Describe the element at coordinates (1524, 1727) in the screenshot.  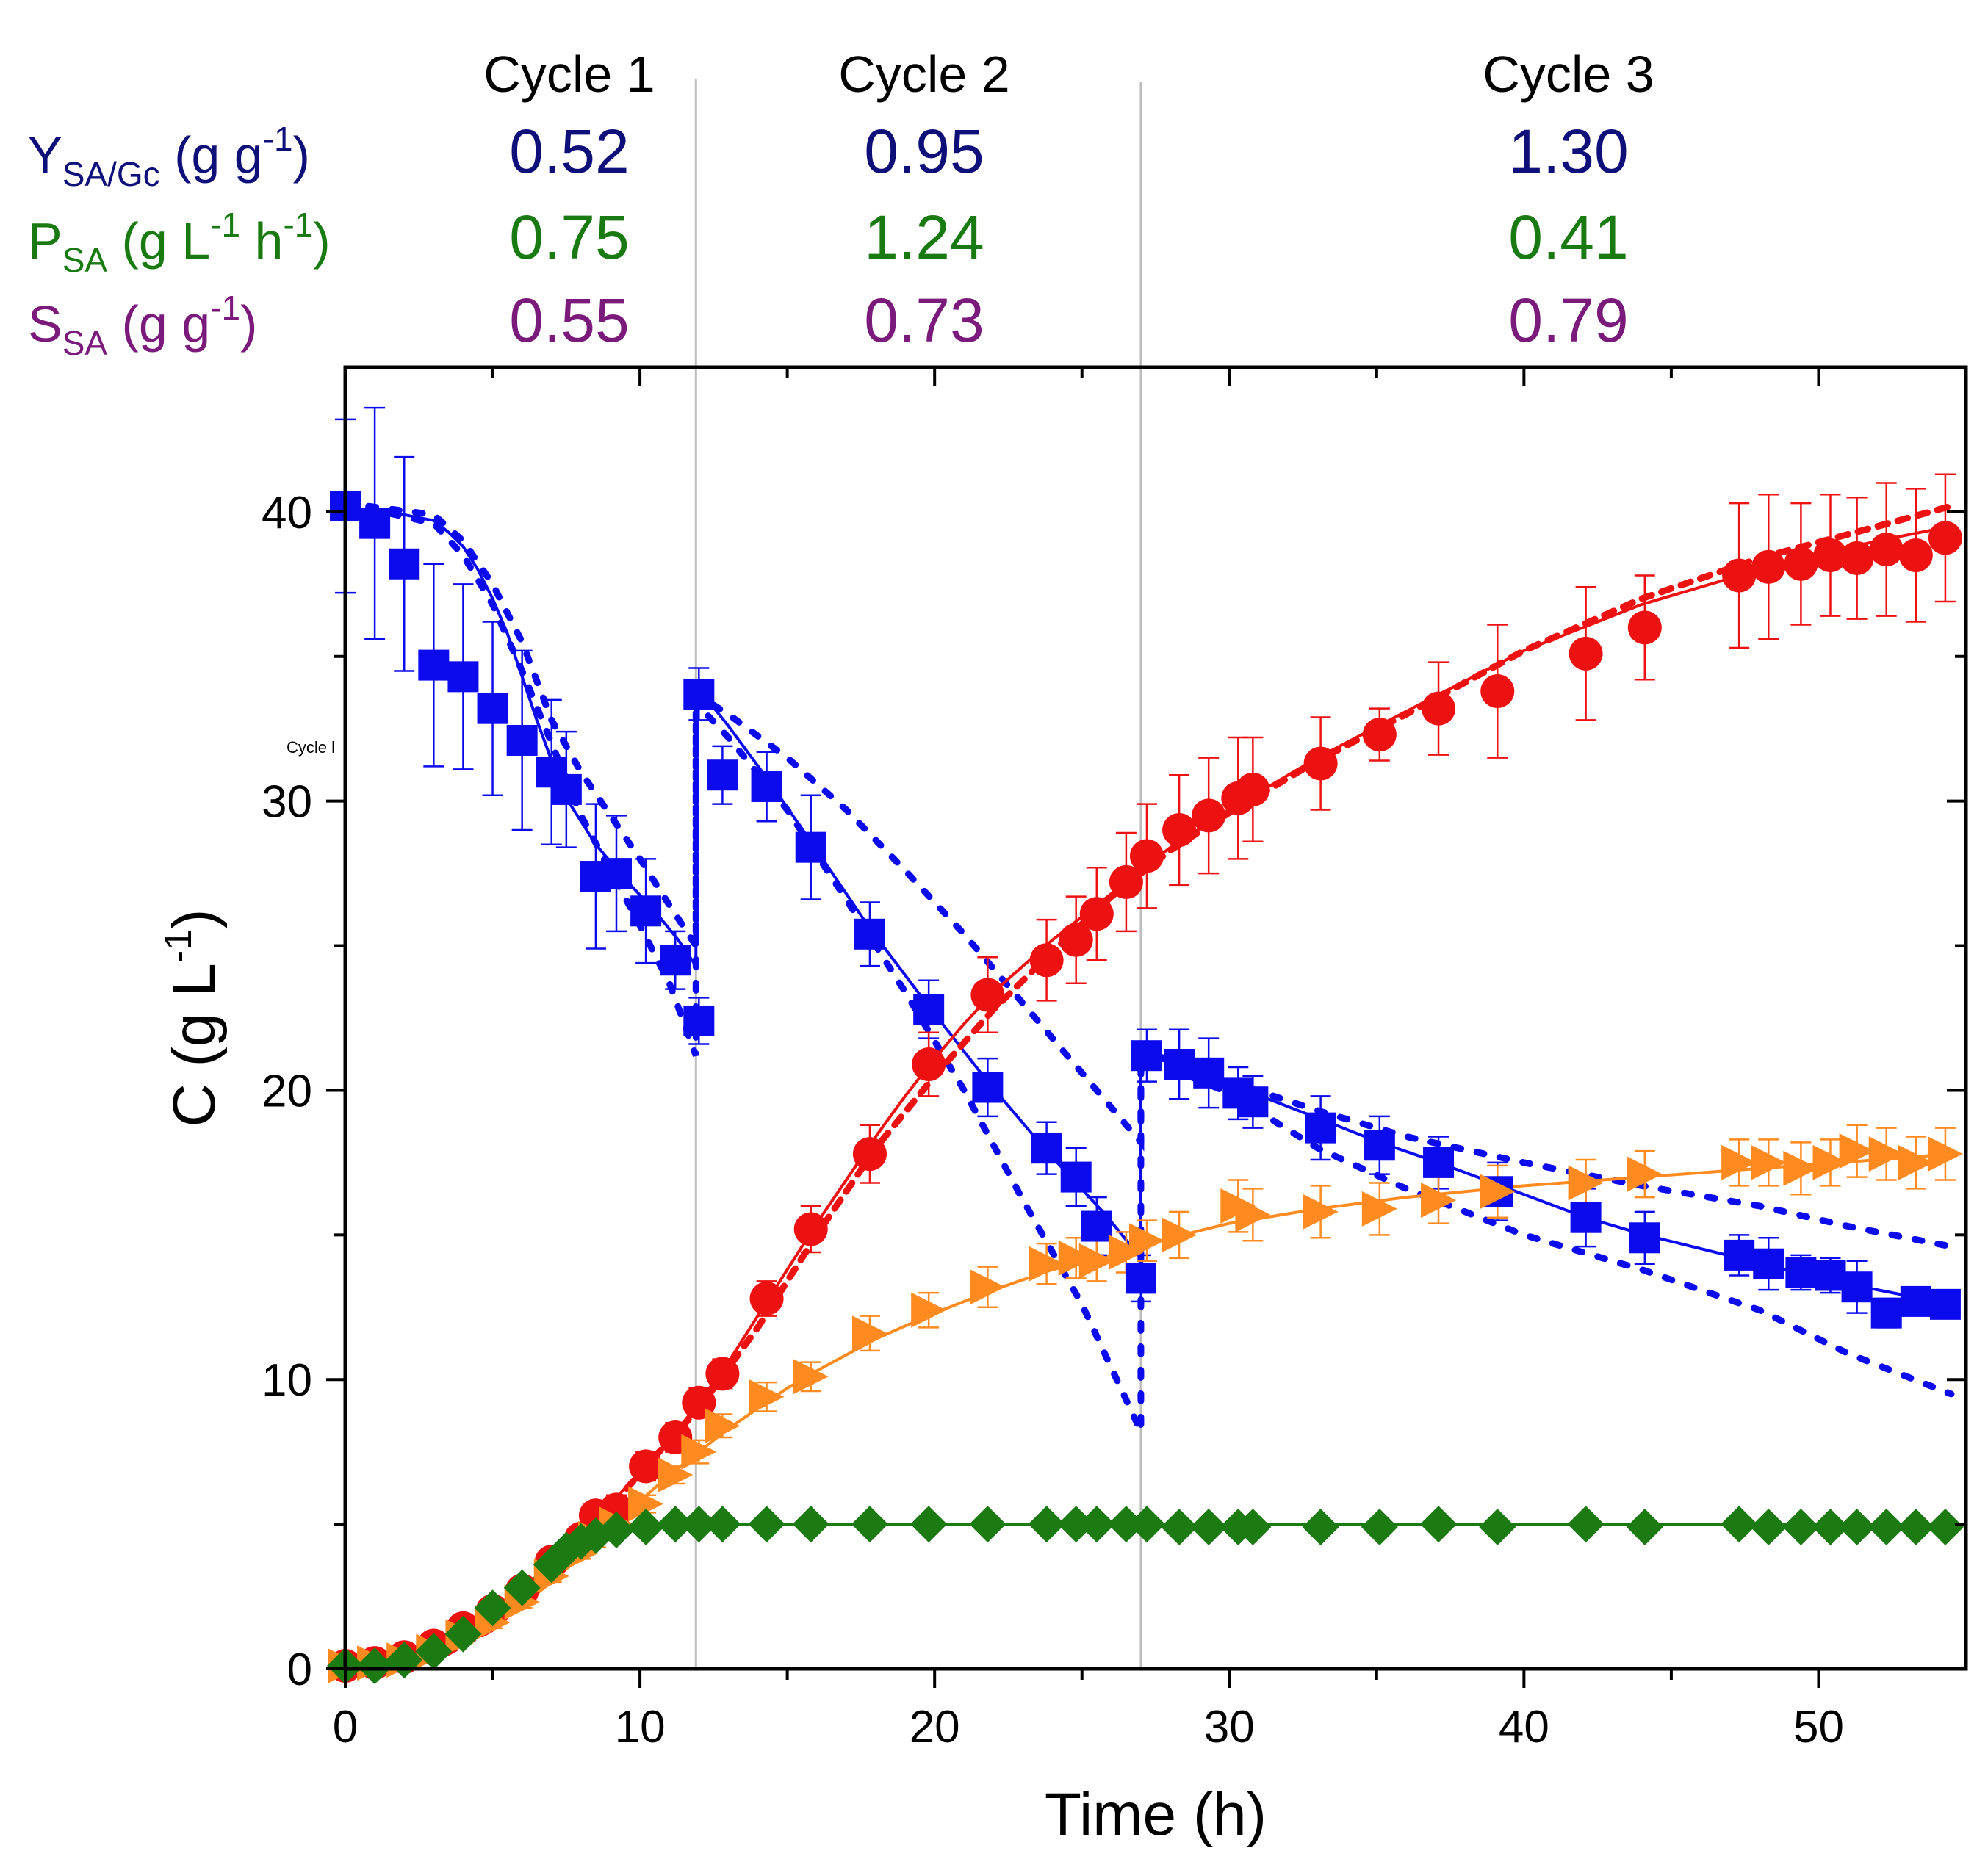
I see `x-tick-label: 40` at that location.